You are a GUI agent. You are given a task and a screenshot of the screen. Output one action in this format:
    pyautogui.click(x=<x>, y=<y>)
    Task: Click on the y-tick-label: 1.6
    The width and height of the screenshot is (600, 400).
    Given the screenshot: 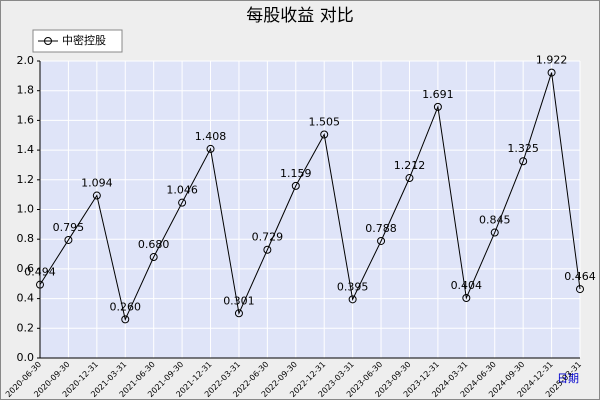 What is the action you would take?
    pyautogui.click(x=26, y=119)
    